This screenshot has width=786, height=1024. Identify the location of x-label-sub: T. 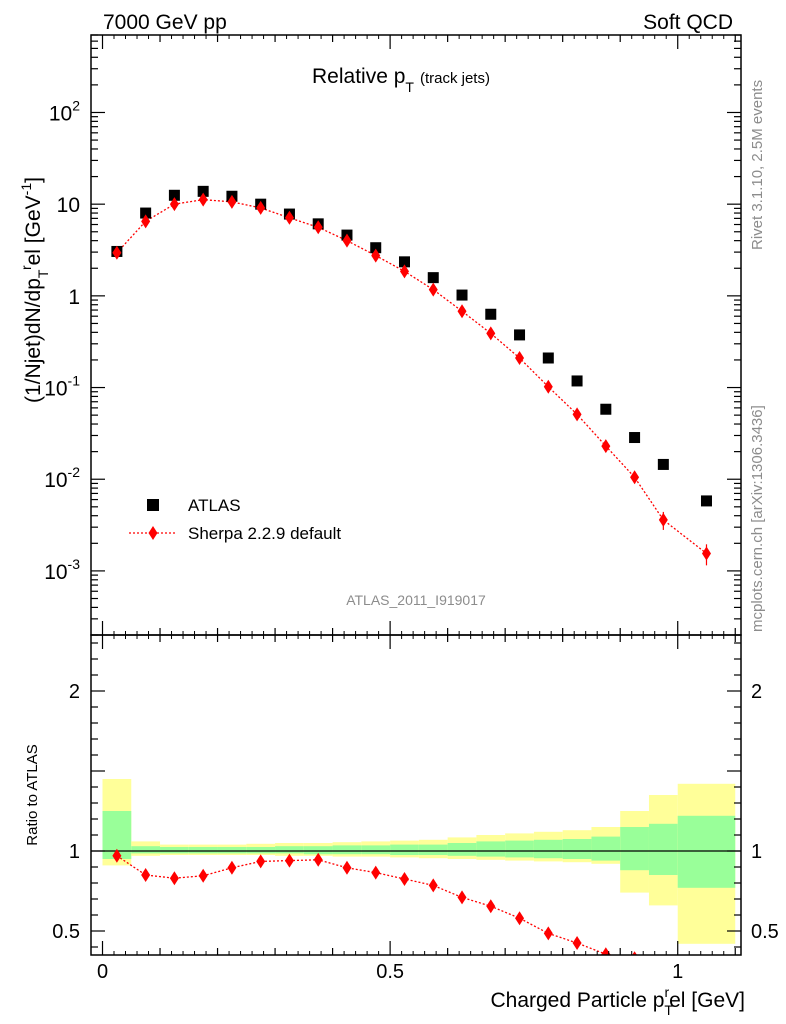
(668, 1010).